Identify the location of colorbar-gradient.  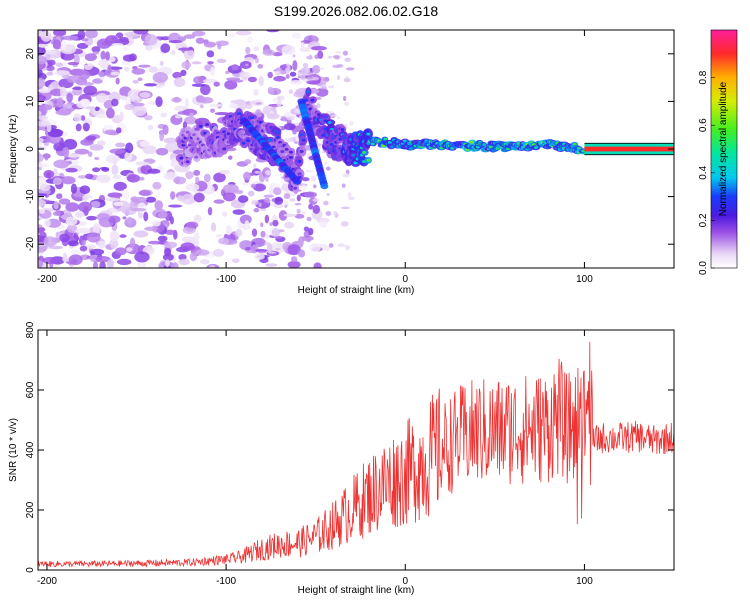
(724, 149).